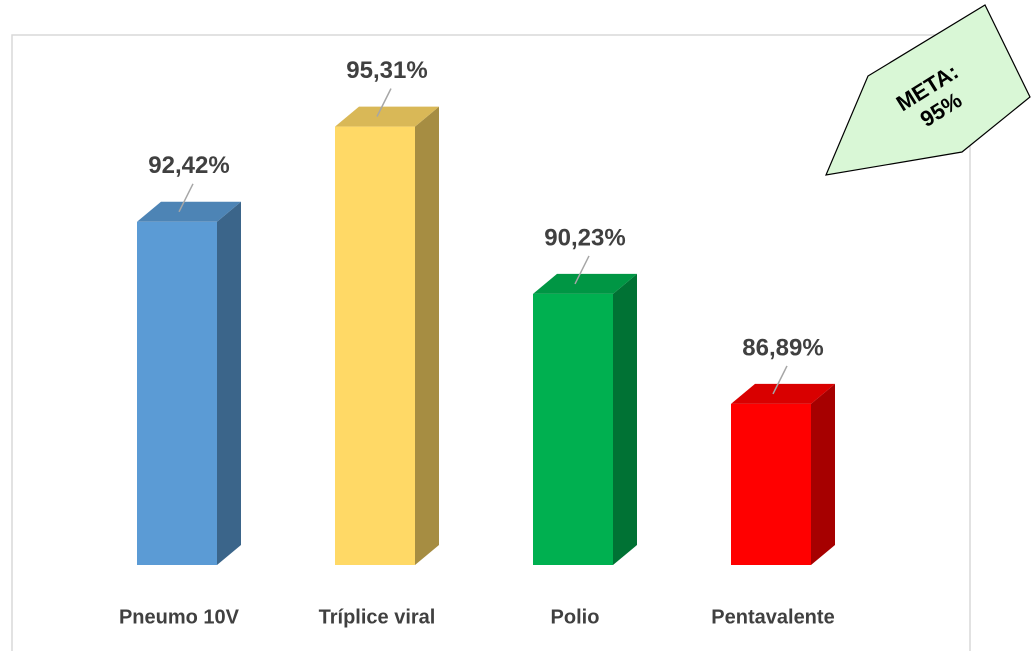  Describe the element at coordinates (782, 347) in the screenshot. I see `value-label: 86,89%` at that location.